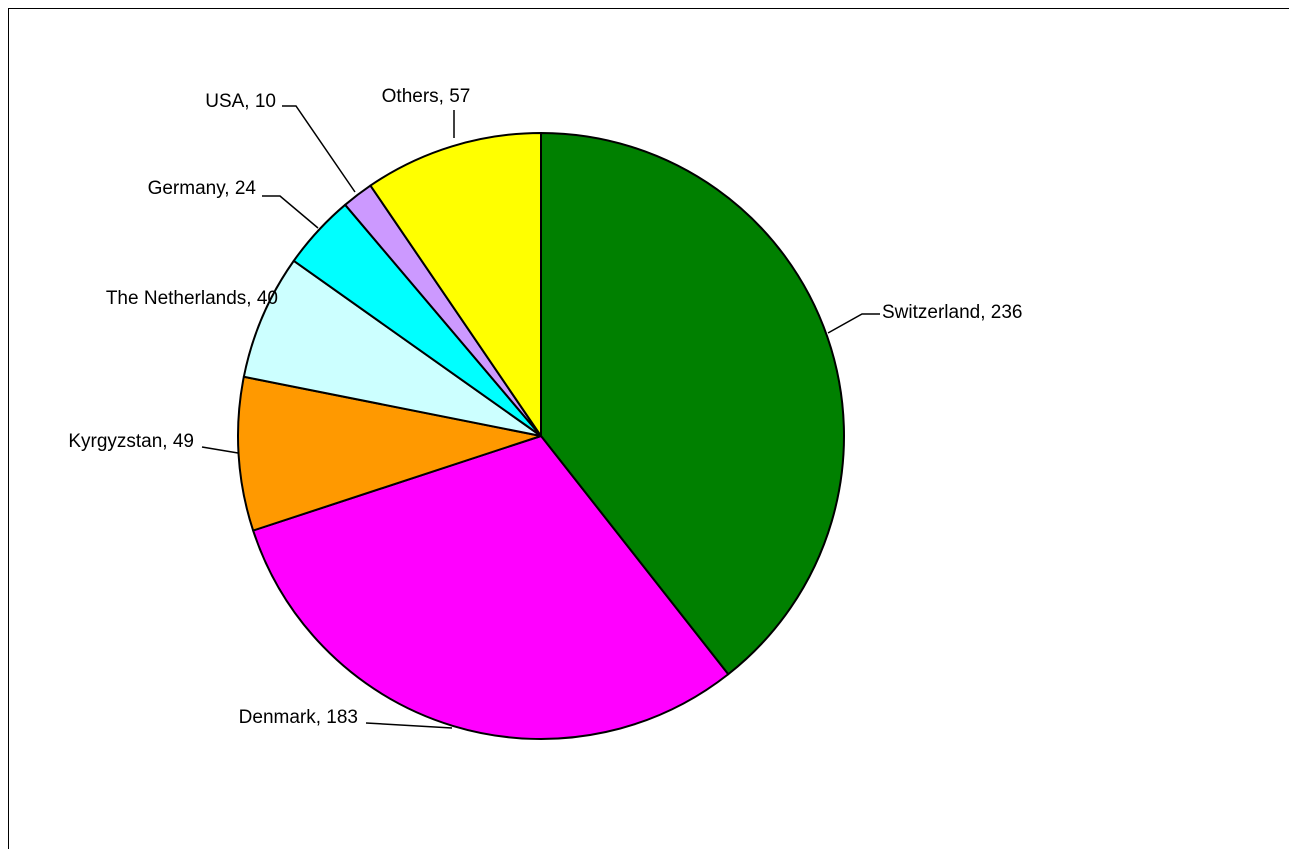 The height and width of the screenshot is (849, 1289). Describe the element at coordinates (455, 284) in the screenshot. I see `pie-slice-others` at that location.